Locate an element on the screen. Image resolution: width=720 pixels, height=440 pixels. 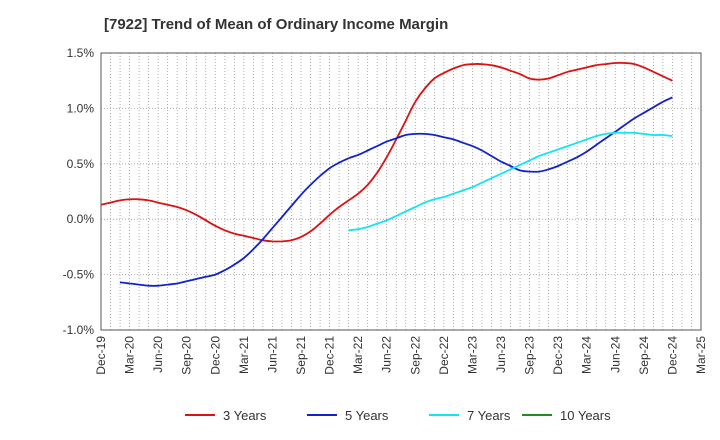
x-tick-label: Dec-24 is located at coordinates (672, 355).